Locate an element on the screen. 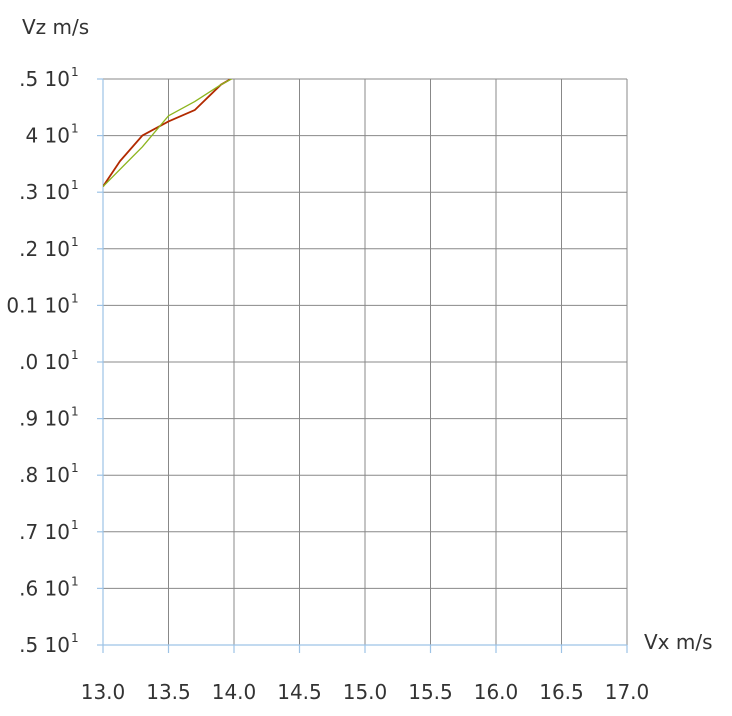 The width and height of the screenshot is (732, 716). y-tick-label: 0.1 10 is located at coordinates (38, 305).